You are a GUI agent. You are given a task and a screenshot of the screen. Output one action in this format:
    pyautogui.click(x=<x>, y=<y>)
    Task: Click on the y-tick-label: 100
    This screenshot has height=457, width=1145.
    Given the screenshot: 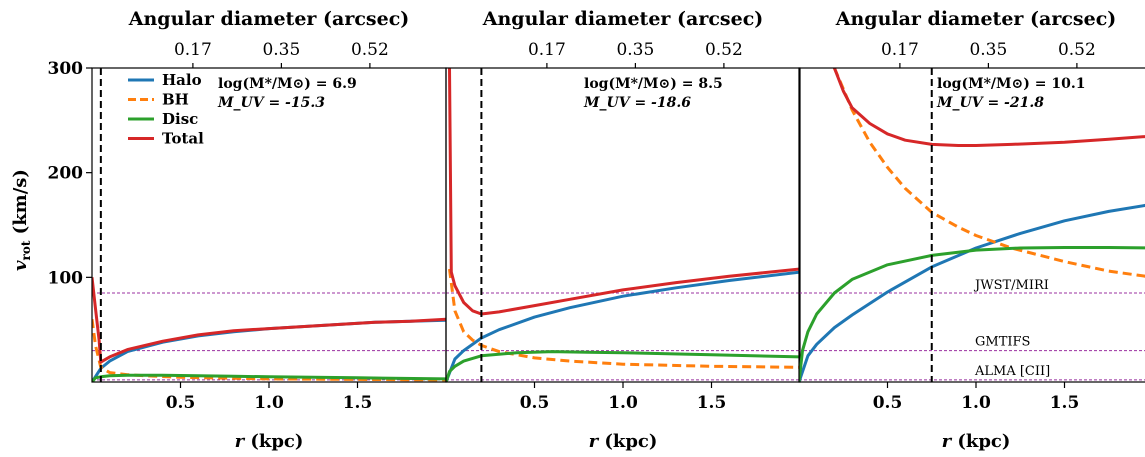 What is the action you would take?
    pyautogui.click(x=66, y=278)
    